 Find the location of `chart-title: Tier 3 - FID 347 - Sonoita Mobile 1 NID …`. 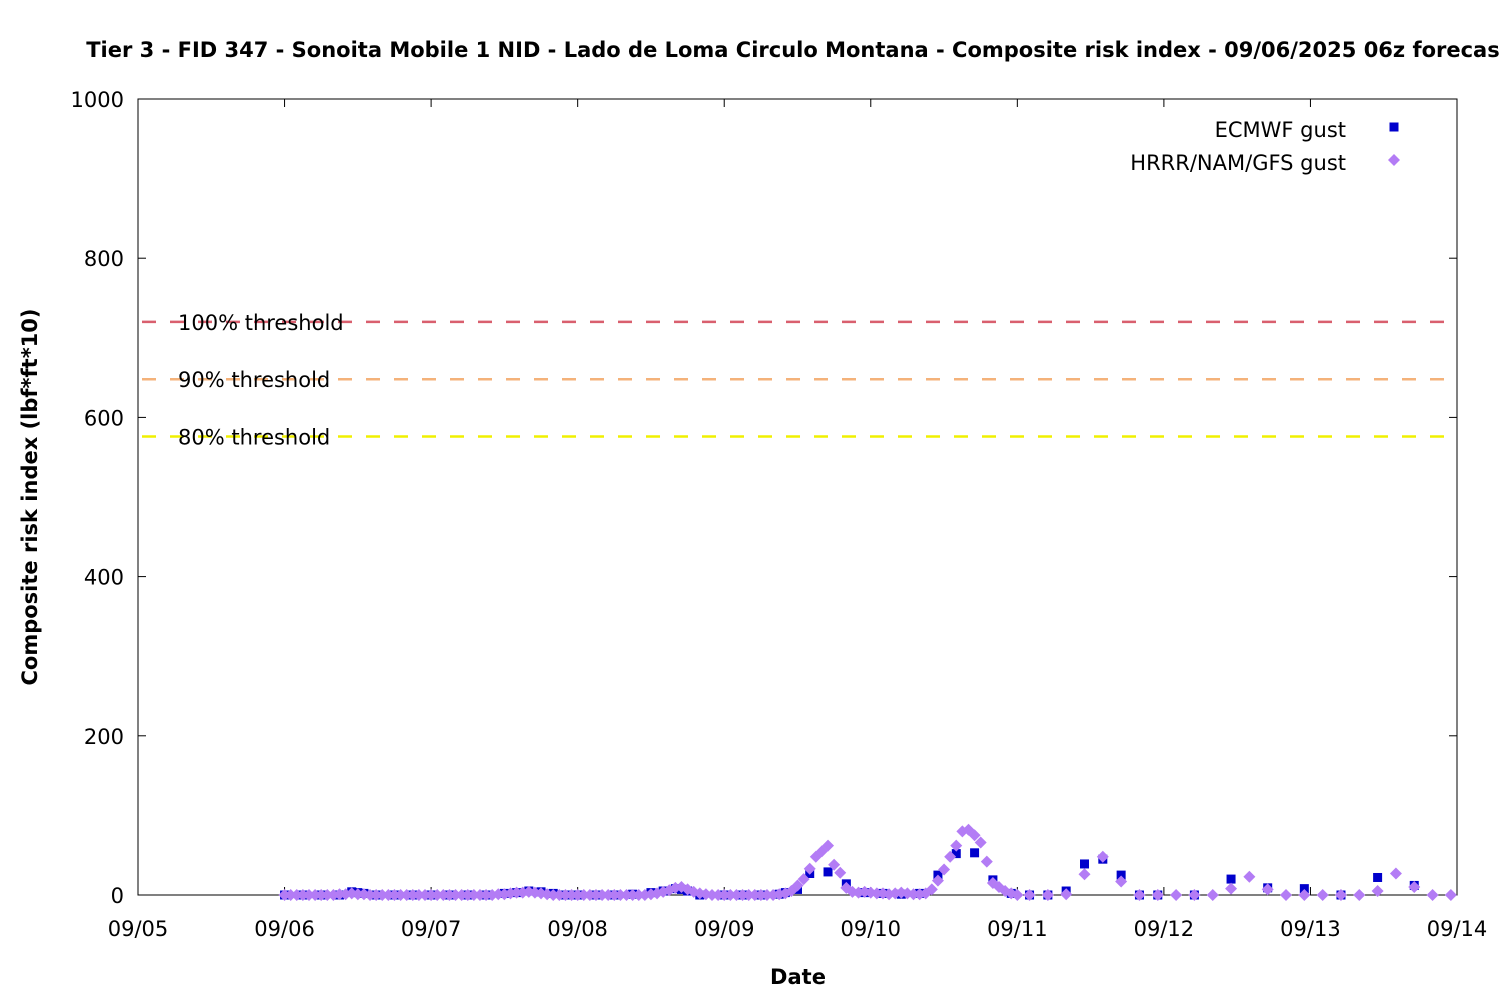

chart-title: Tier 3 - FID 347 - Sonoita Mobile 1 NID … is located at coordinates (793, 50).